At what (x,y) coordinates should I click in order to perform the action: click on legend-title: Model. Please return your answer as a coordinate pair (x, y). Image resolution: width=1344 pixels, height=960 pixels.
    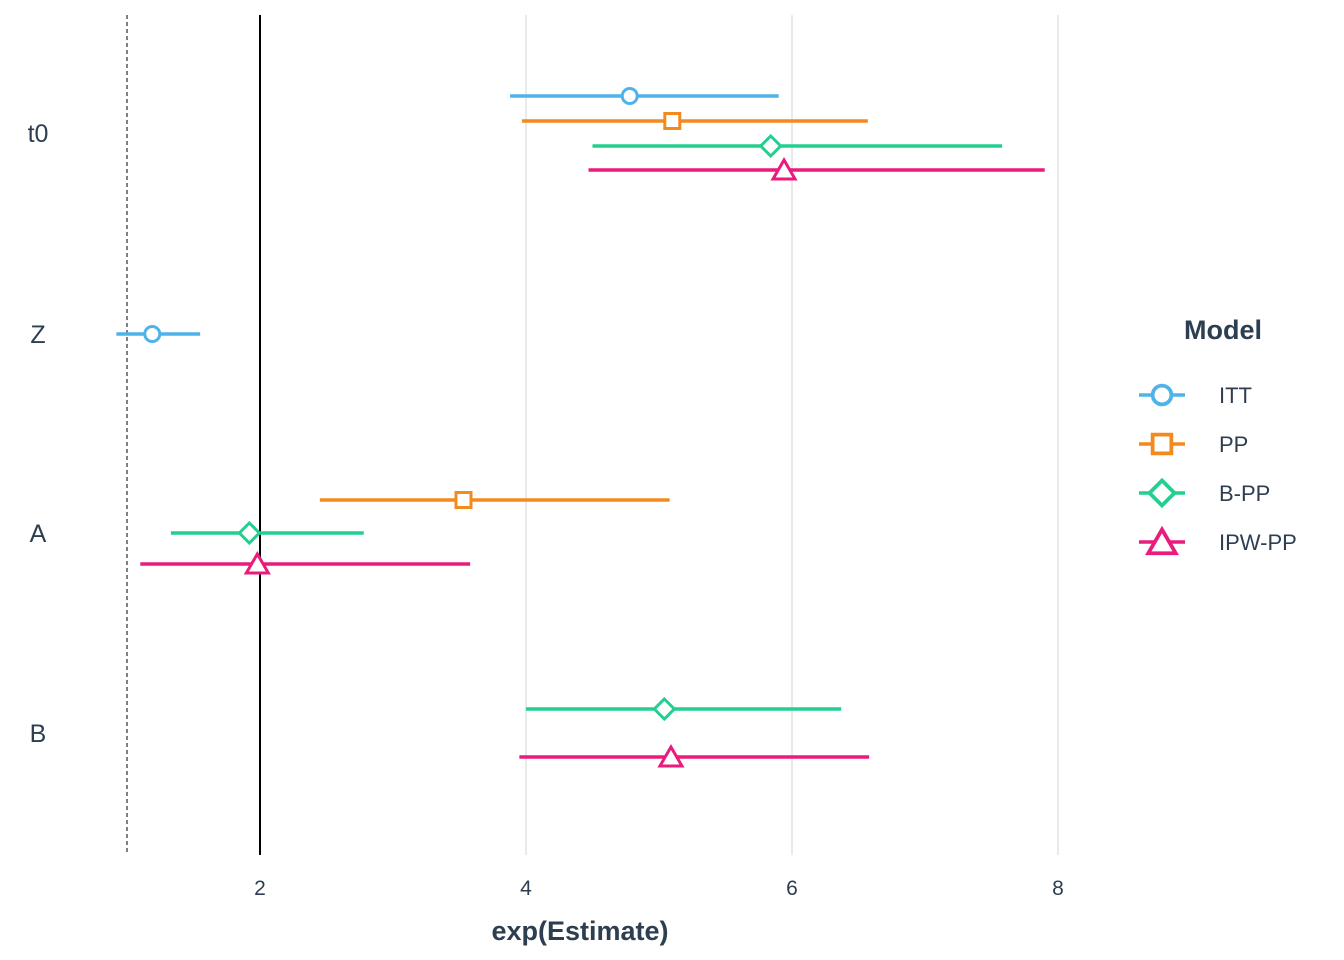
    Looking at the image, I should click on (1223, 330).